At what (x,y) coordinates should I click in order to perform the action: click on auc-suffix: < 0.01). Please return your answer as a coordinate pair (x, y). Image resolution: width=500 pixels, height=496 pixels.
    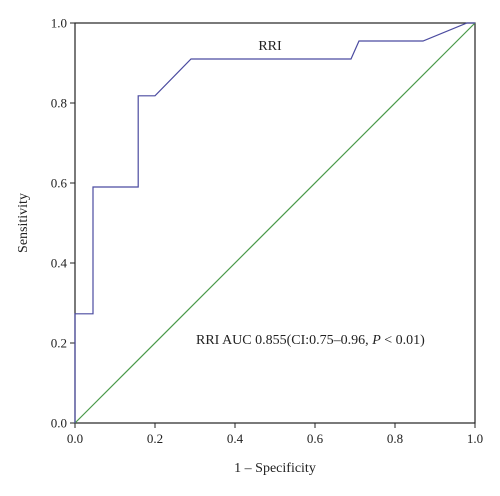
    Looking at the image, I should click on (403, 340).